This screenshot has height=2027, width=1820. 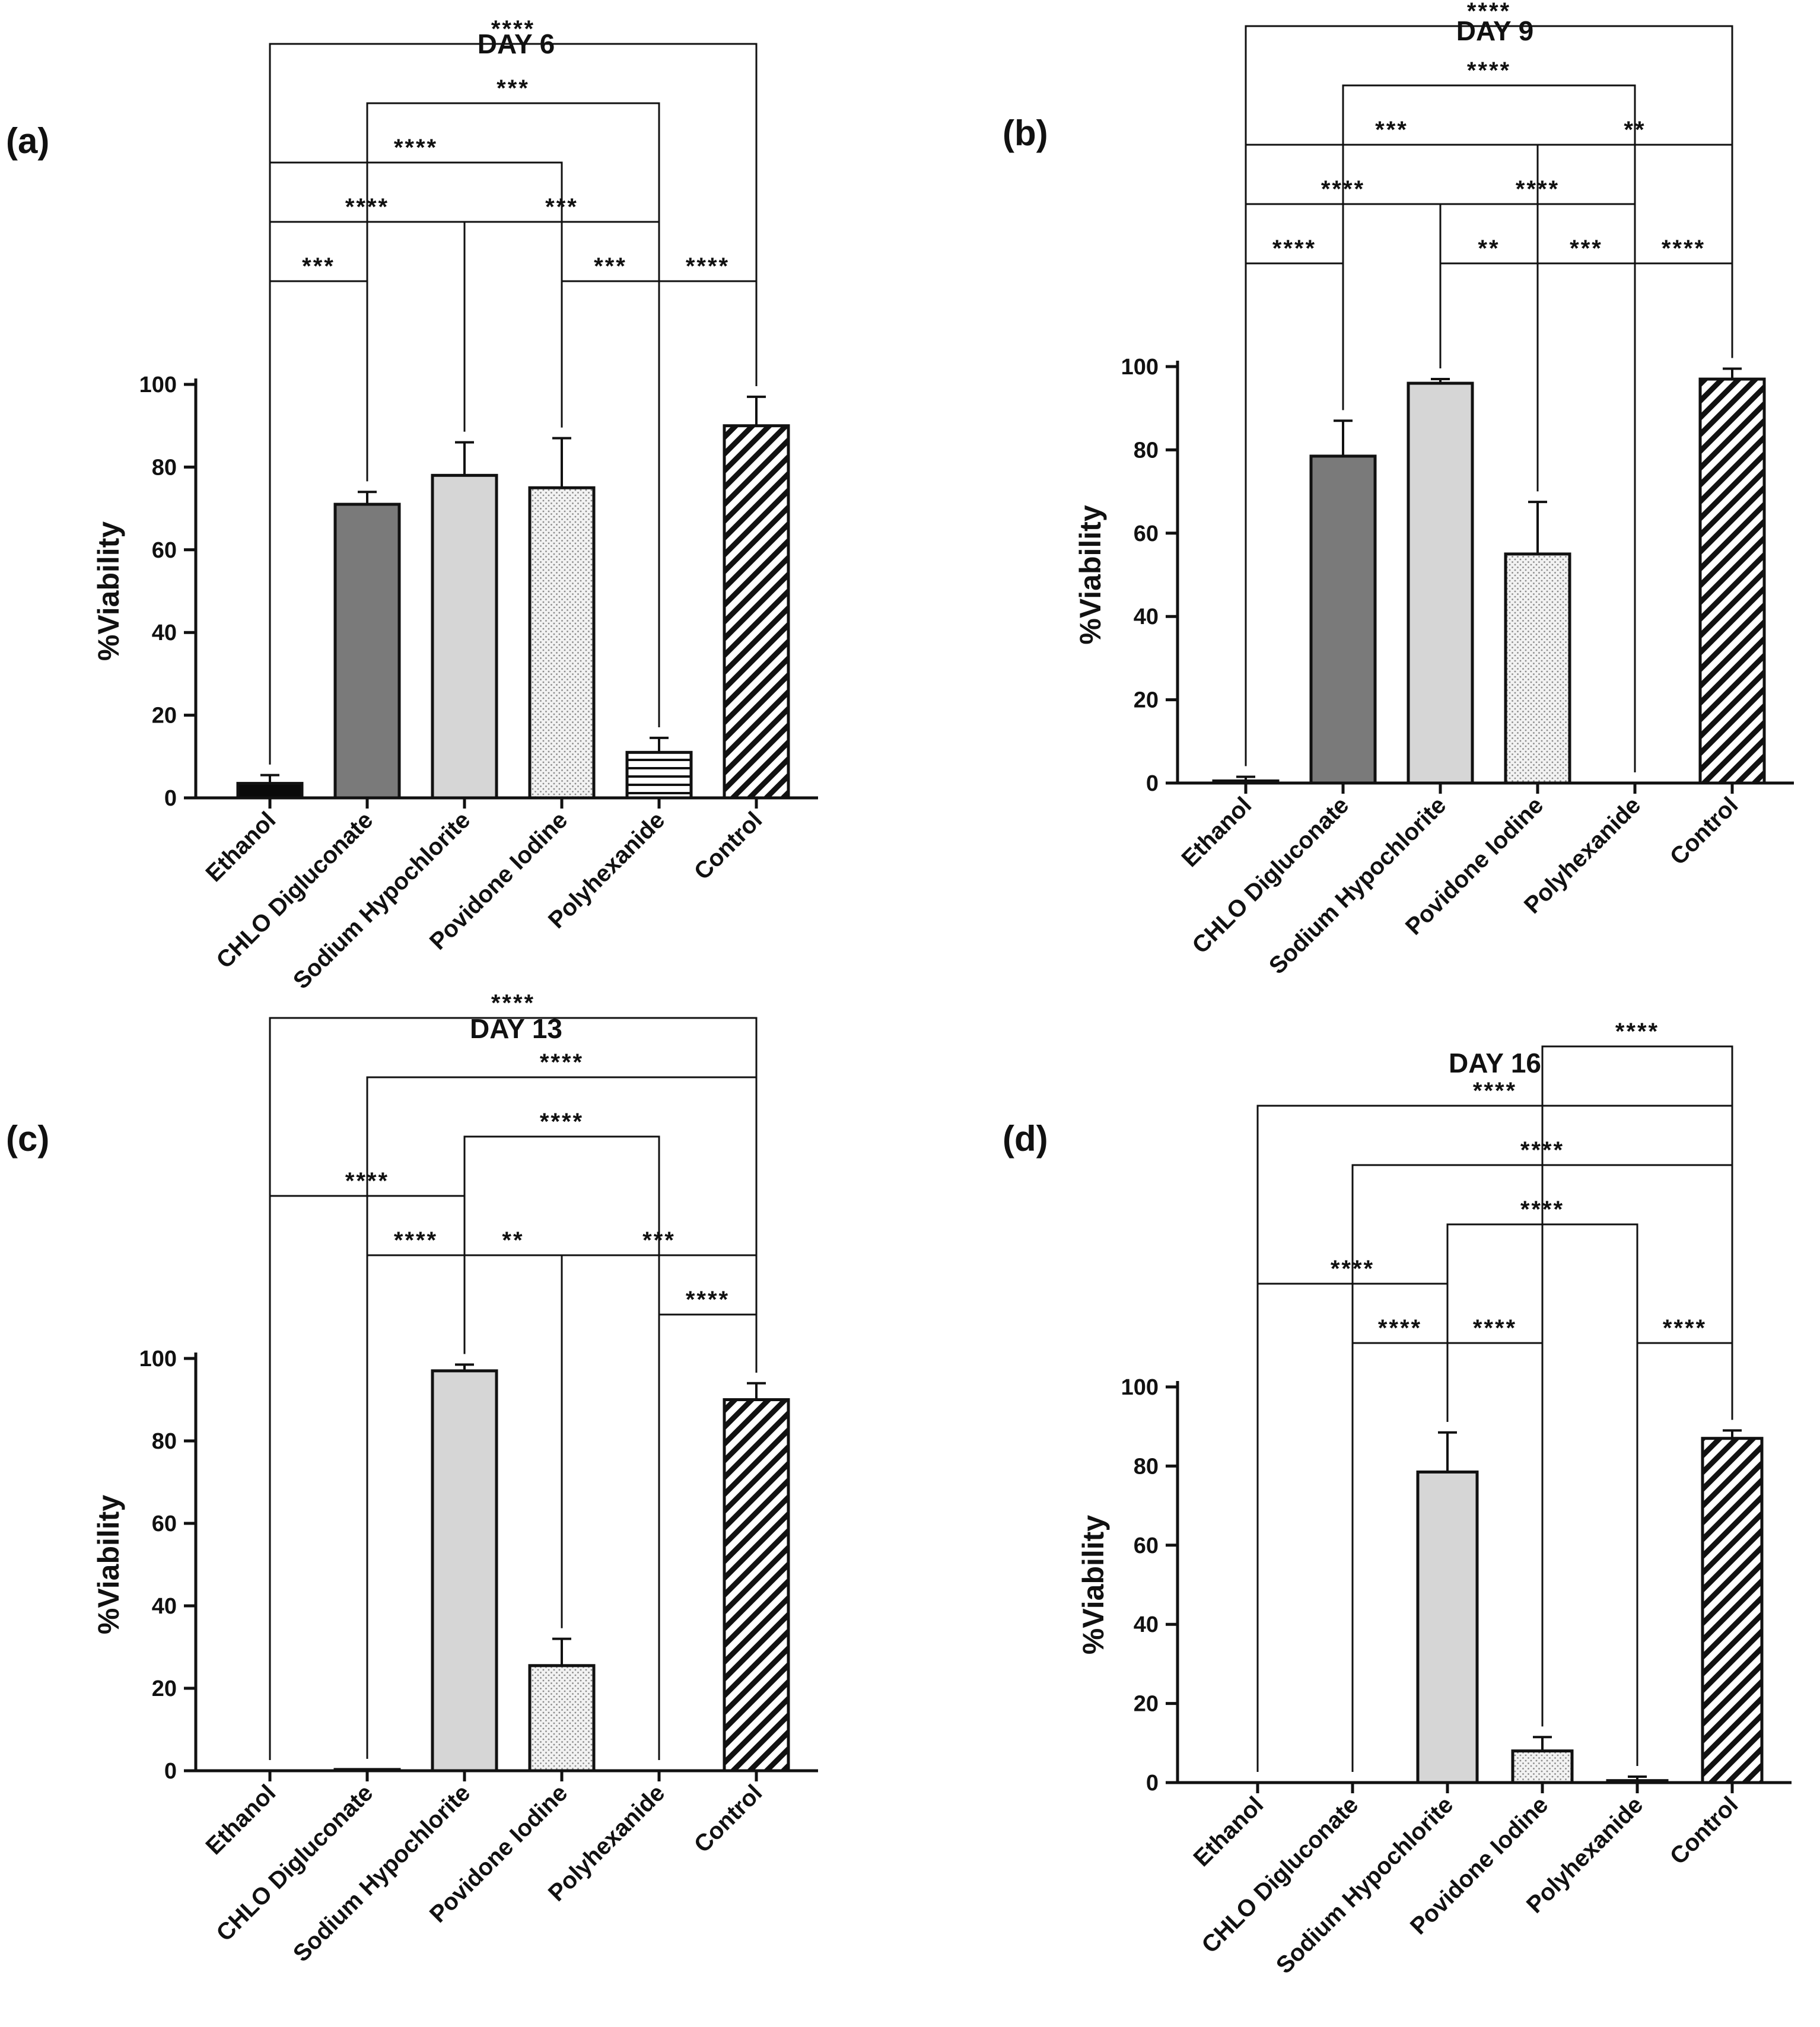 I want to click on panel-label: (d), so click(x=1025, y=1139).